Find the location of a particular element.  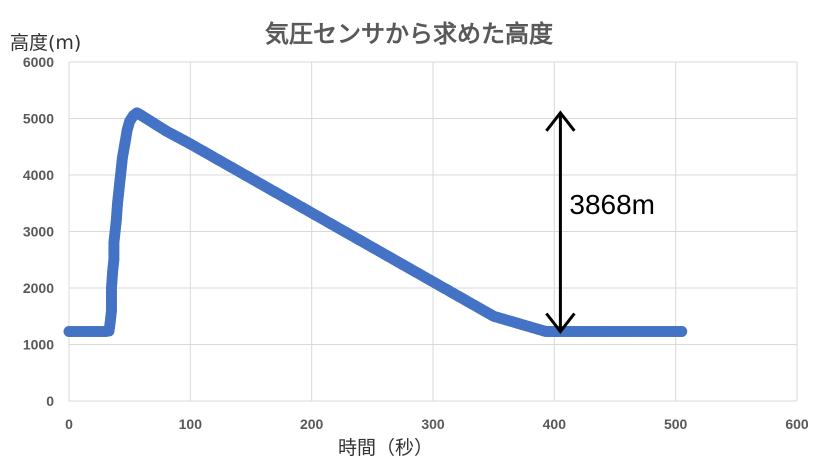

y-tick-label: 2000 is located at coordinates (38, 288).